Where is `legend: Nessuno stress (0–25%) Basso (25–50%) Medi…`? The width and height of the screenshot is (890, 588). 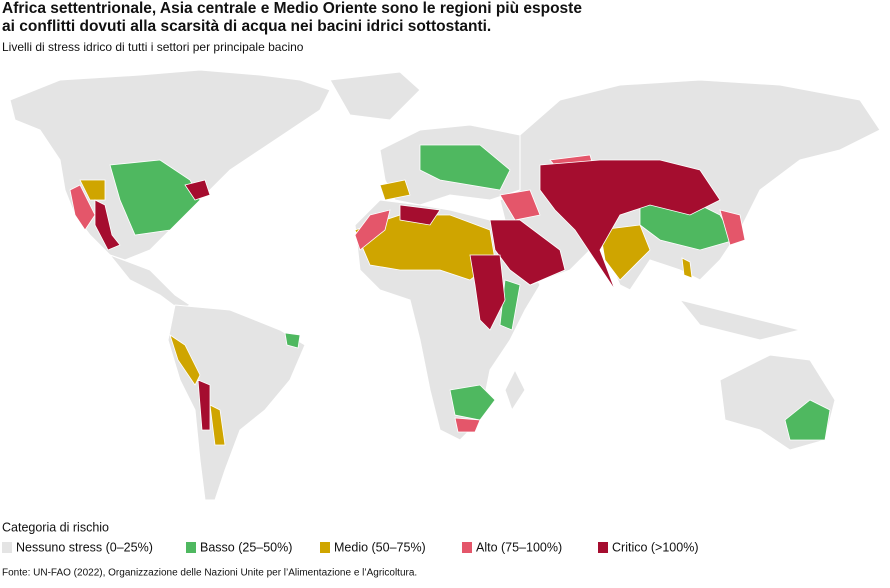 legend: Nessuno stress (0–25%) Basso (25–50%) Medi… is located at coordinates (350, 547).